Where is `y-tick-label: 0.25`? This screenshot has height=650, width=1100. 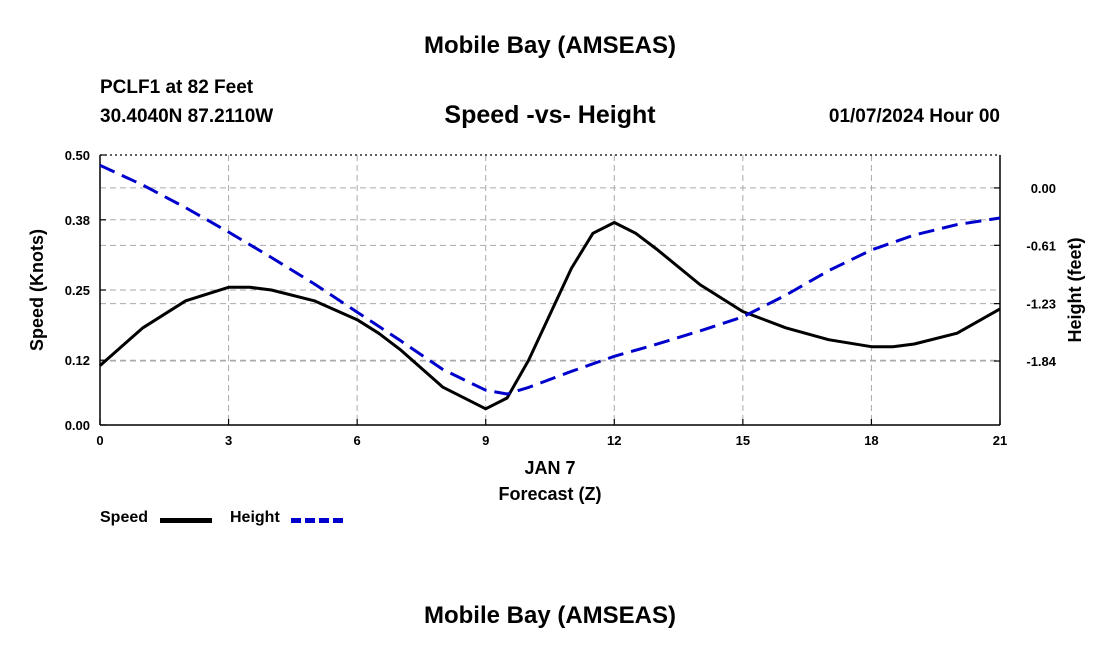
y-tick-label: 0.25 is located at coordinates (77, 290).